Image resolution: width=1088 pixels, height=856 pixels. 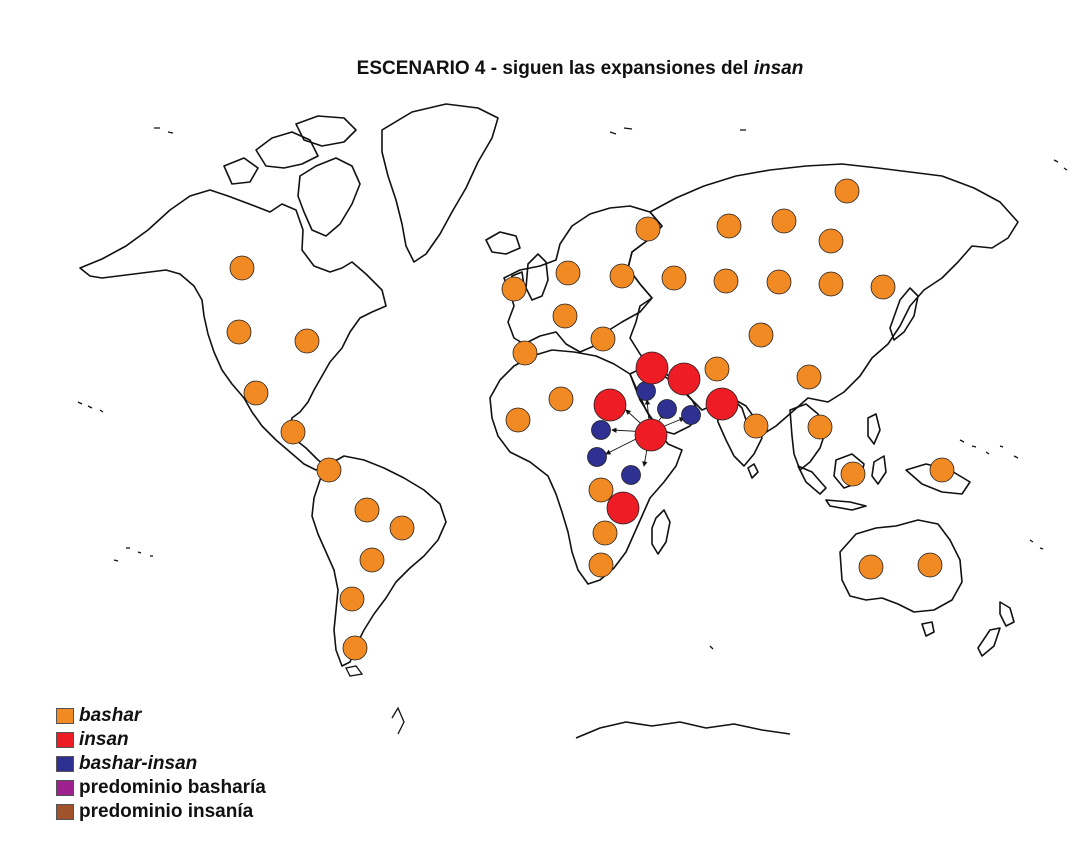 What do you see at coordinates (820, 427) in the screenshot?
I see `bashar-marker-india` at bounding box center [820, 427].